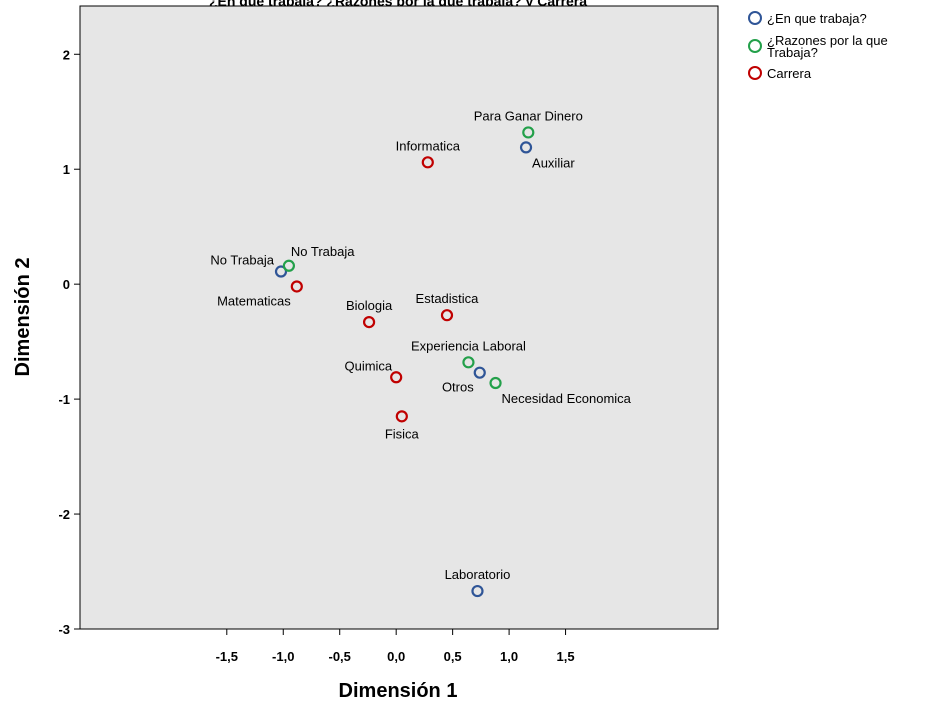  What do you see at coordinates (448, 298) in the screenshot?
I see `point-label: Estadistica` at bounding box center [448, 298].